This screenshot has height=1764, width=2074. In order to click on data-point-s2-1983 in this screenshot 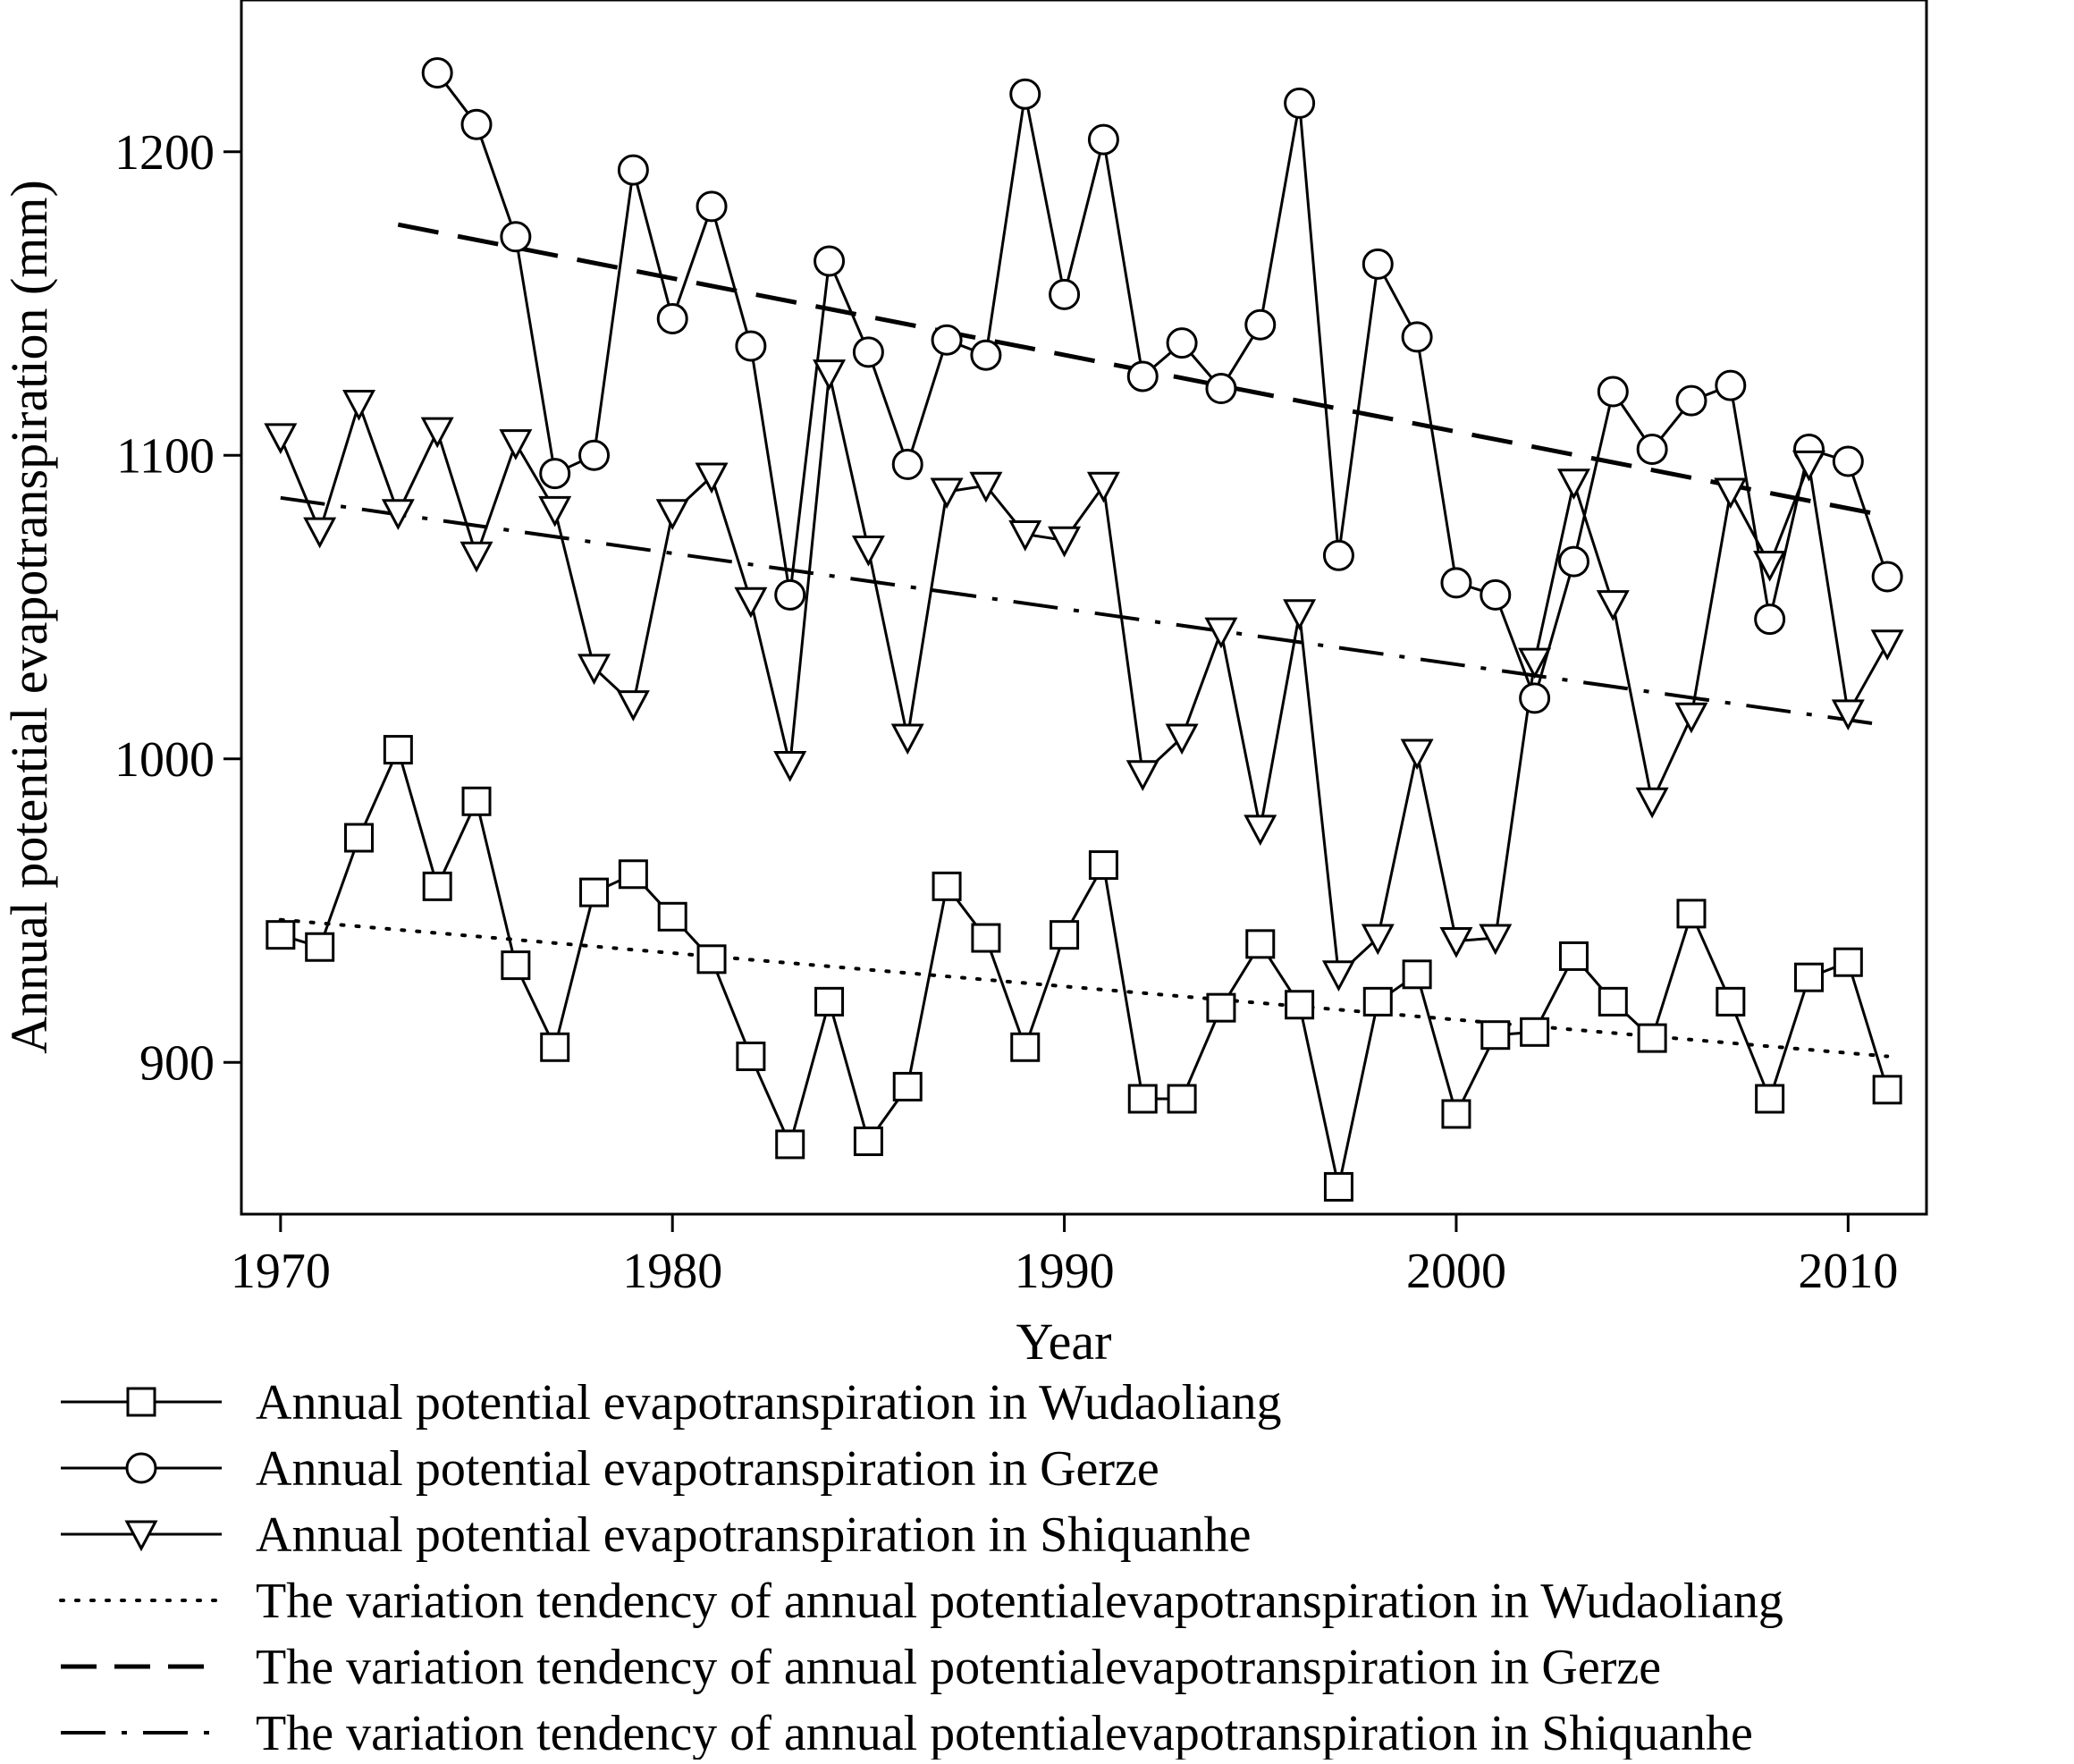, I will do `click(790, 766)`.